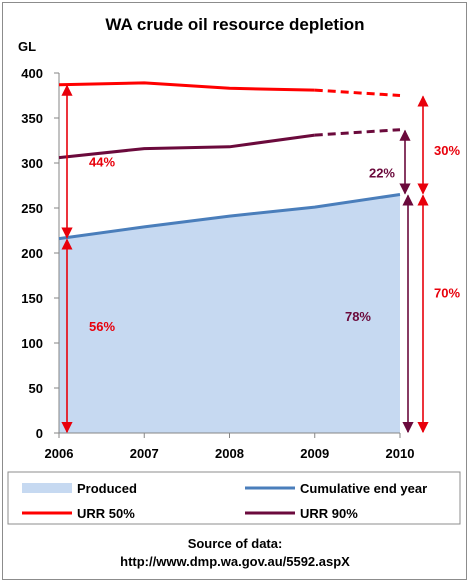 Image resolution: width=471 pixels, height=584 pixels. What do you see at coordinates (400, 453) in the screenshot?
I see `x-tick-label: 2010` at bounding box center [400, 453].